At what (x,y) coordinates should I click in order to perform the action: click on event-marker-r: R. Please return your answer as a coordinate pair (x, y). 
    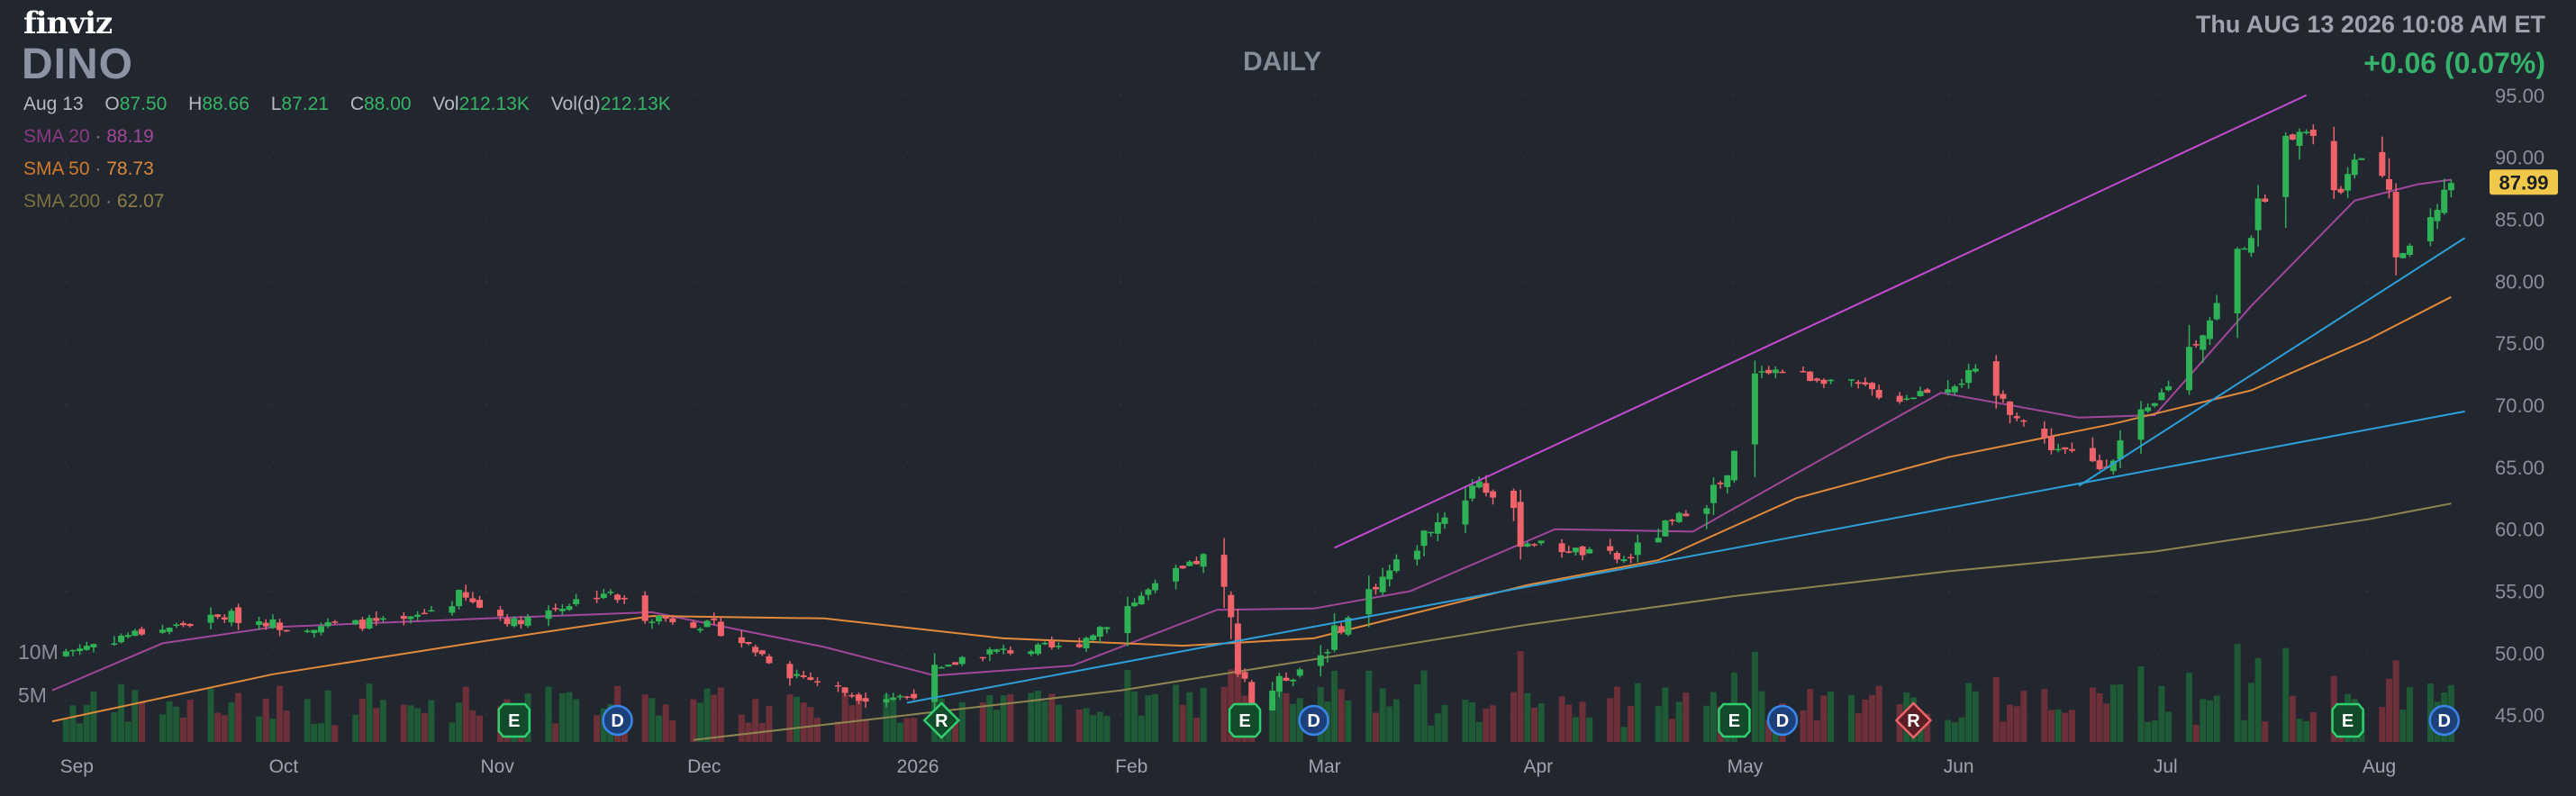
    Looking at the image, I should click on (1913, 720).